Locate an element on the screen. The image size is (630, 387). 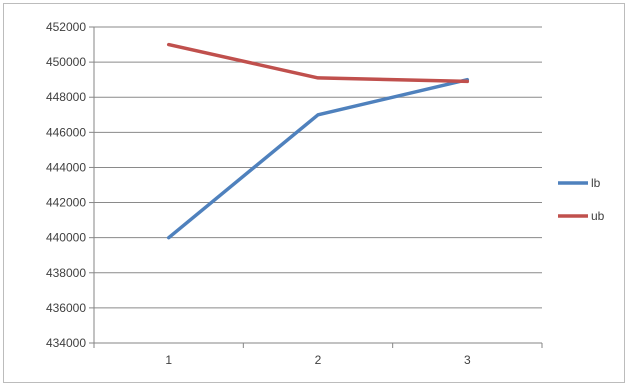
y-tick-label: 446000 is located at coordinates (66, 132).